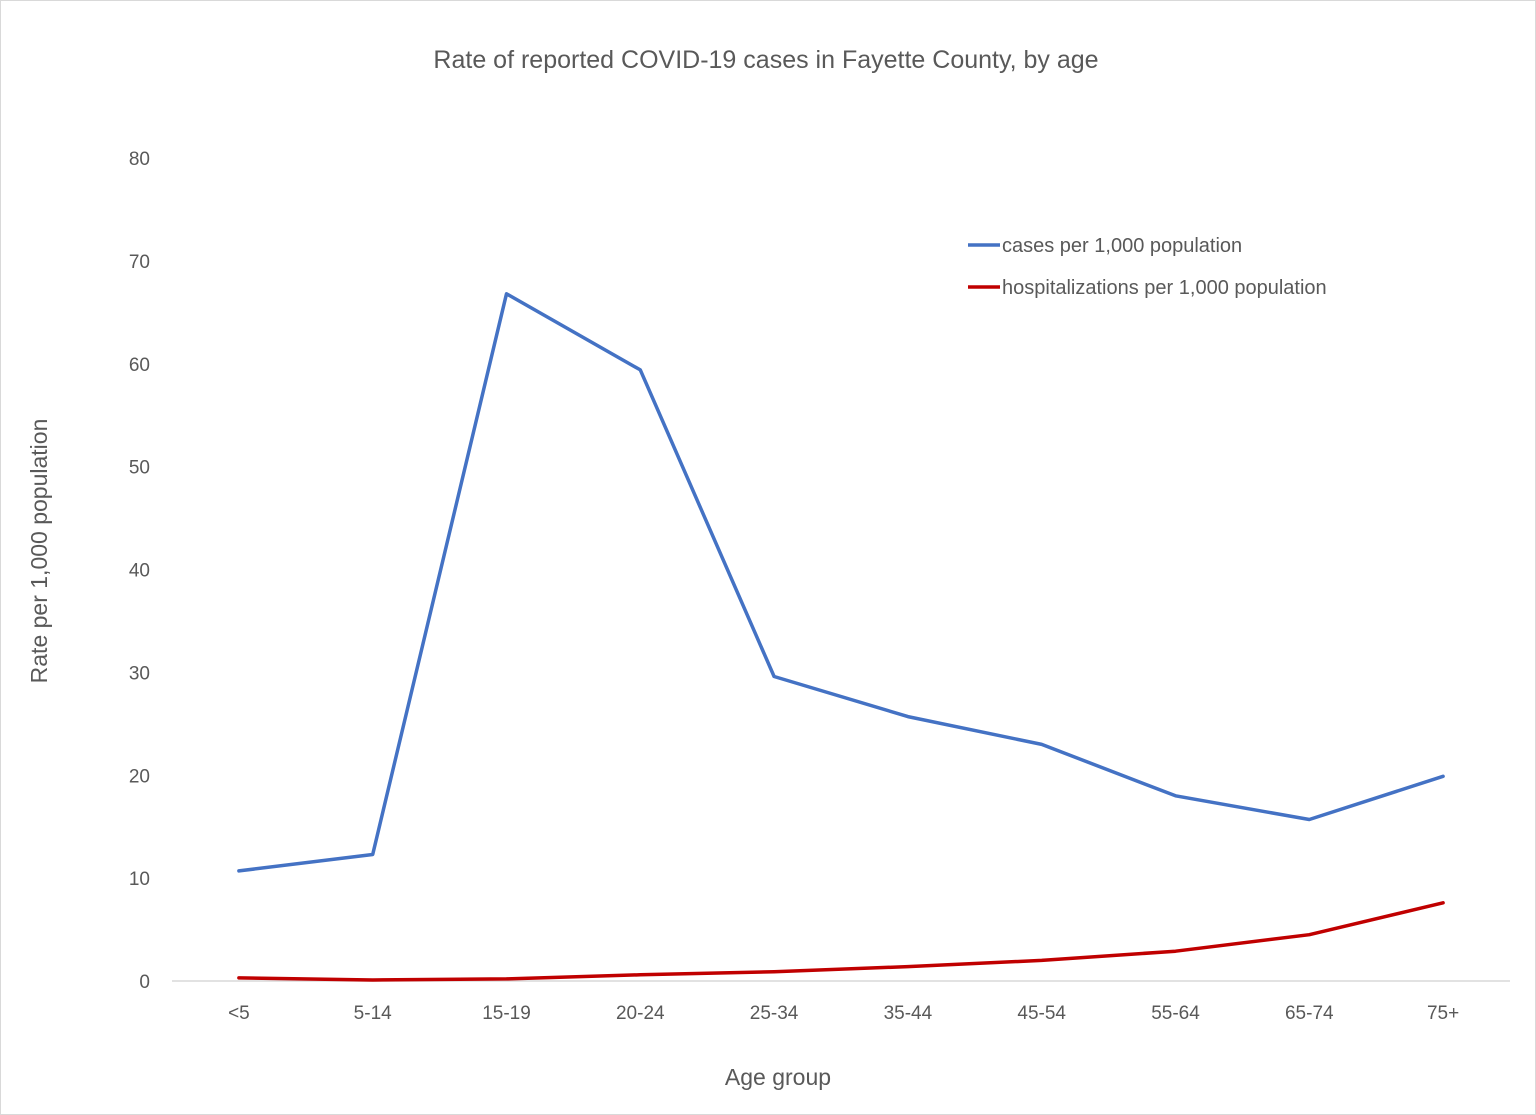 The width and height of the screenshot is (1536, 1115). Describe the element at coordinates (139, 262) in the screenshot. I see `y-tick-label: 70` at that location.